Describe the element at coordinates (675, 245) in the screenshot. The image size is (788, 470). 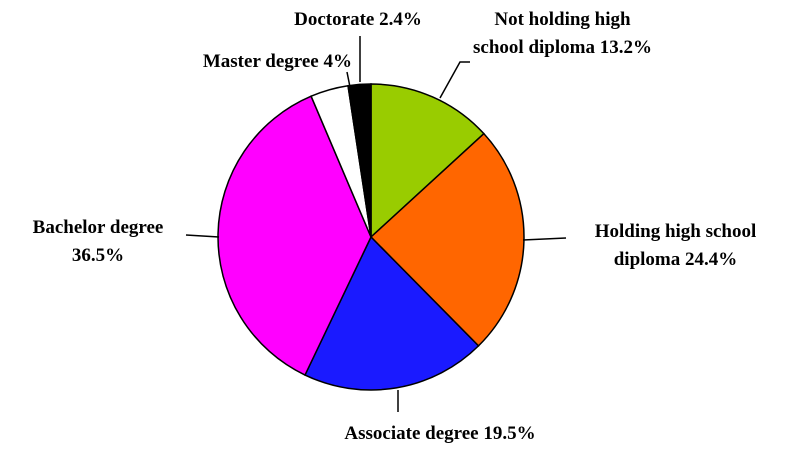
I see `slice-label: Holding high school diploma 24.4%` at that location.